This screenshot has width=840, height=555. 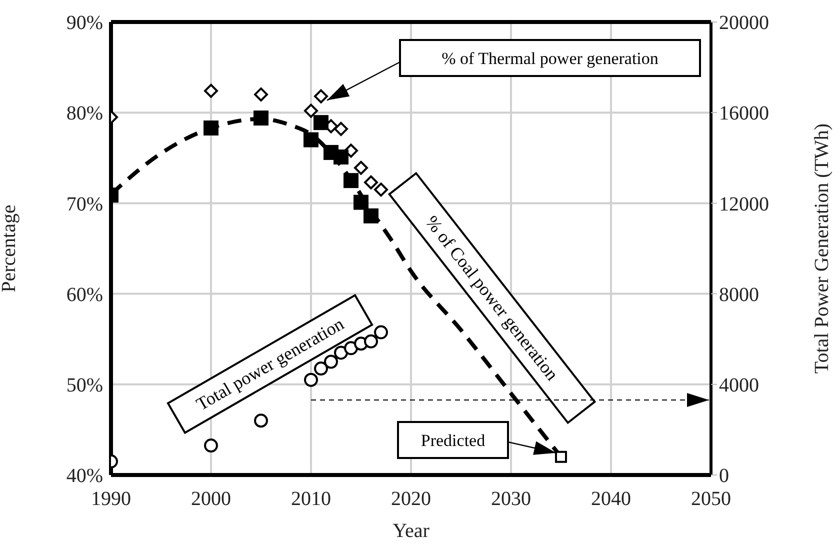 I want to click on annotation: Predicted, so click(x=453, y=440).